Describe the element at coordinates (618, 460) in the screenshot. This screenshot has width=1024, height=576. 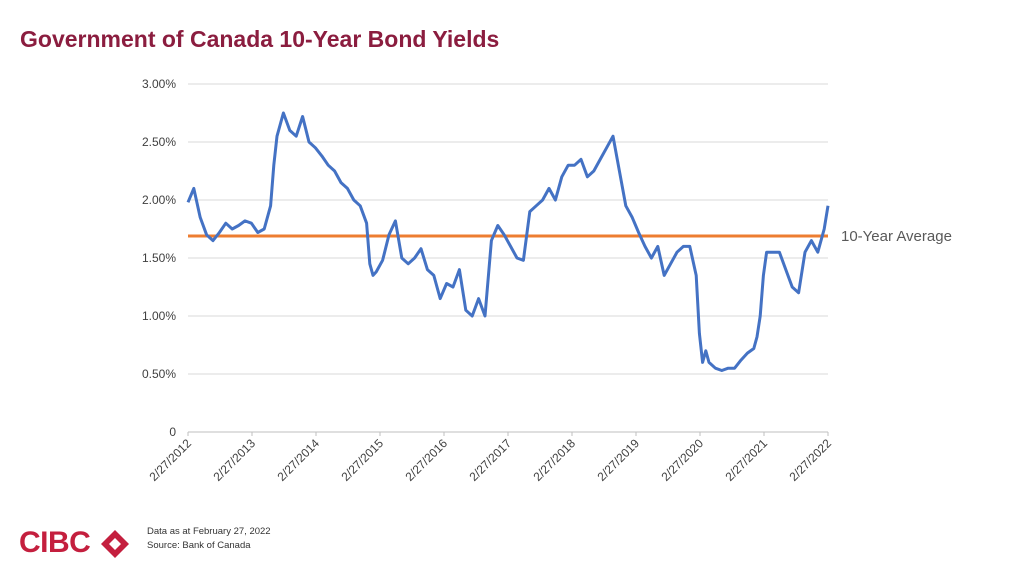
I see `x-tick-label: 2/27/2019` at that location.